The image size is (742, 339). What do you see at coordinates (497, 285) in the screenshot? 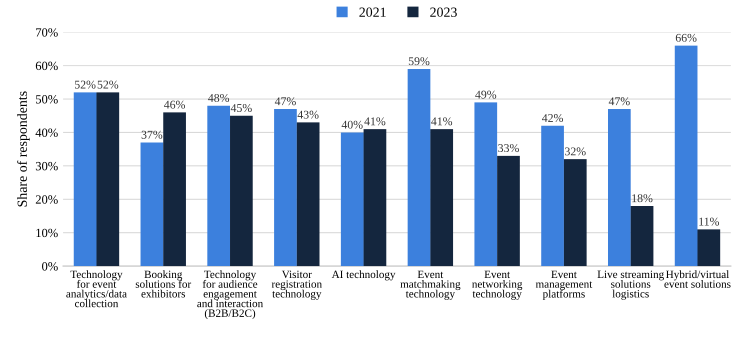
I see `x-tick-label: Event networking technology` at bounding box center [497, 285].